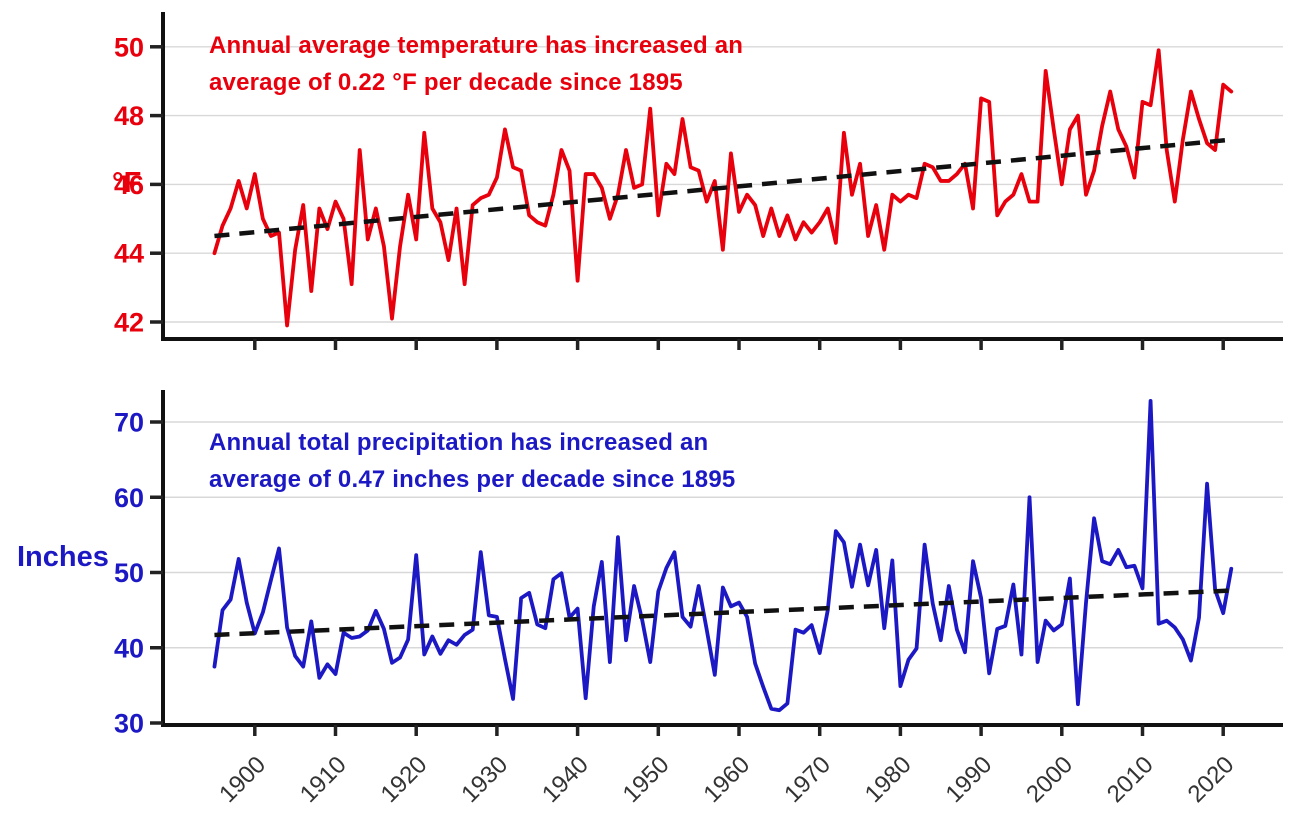  Describe the element at coordinates (888, 779) in the screenshot. I see `x-axis-year-label: 1980` at that location.